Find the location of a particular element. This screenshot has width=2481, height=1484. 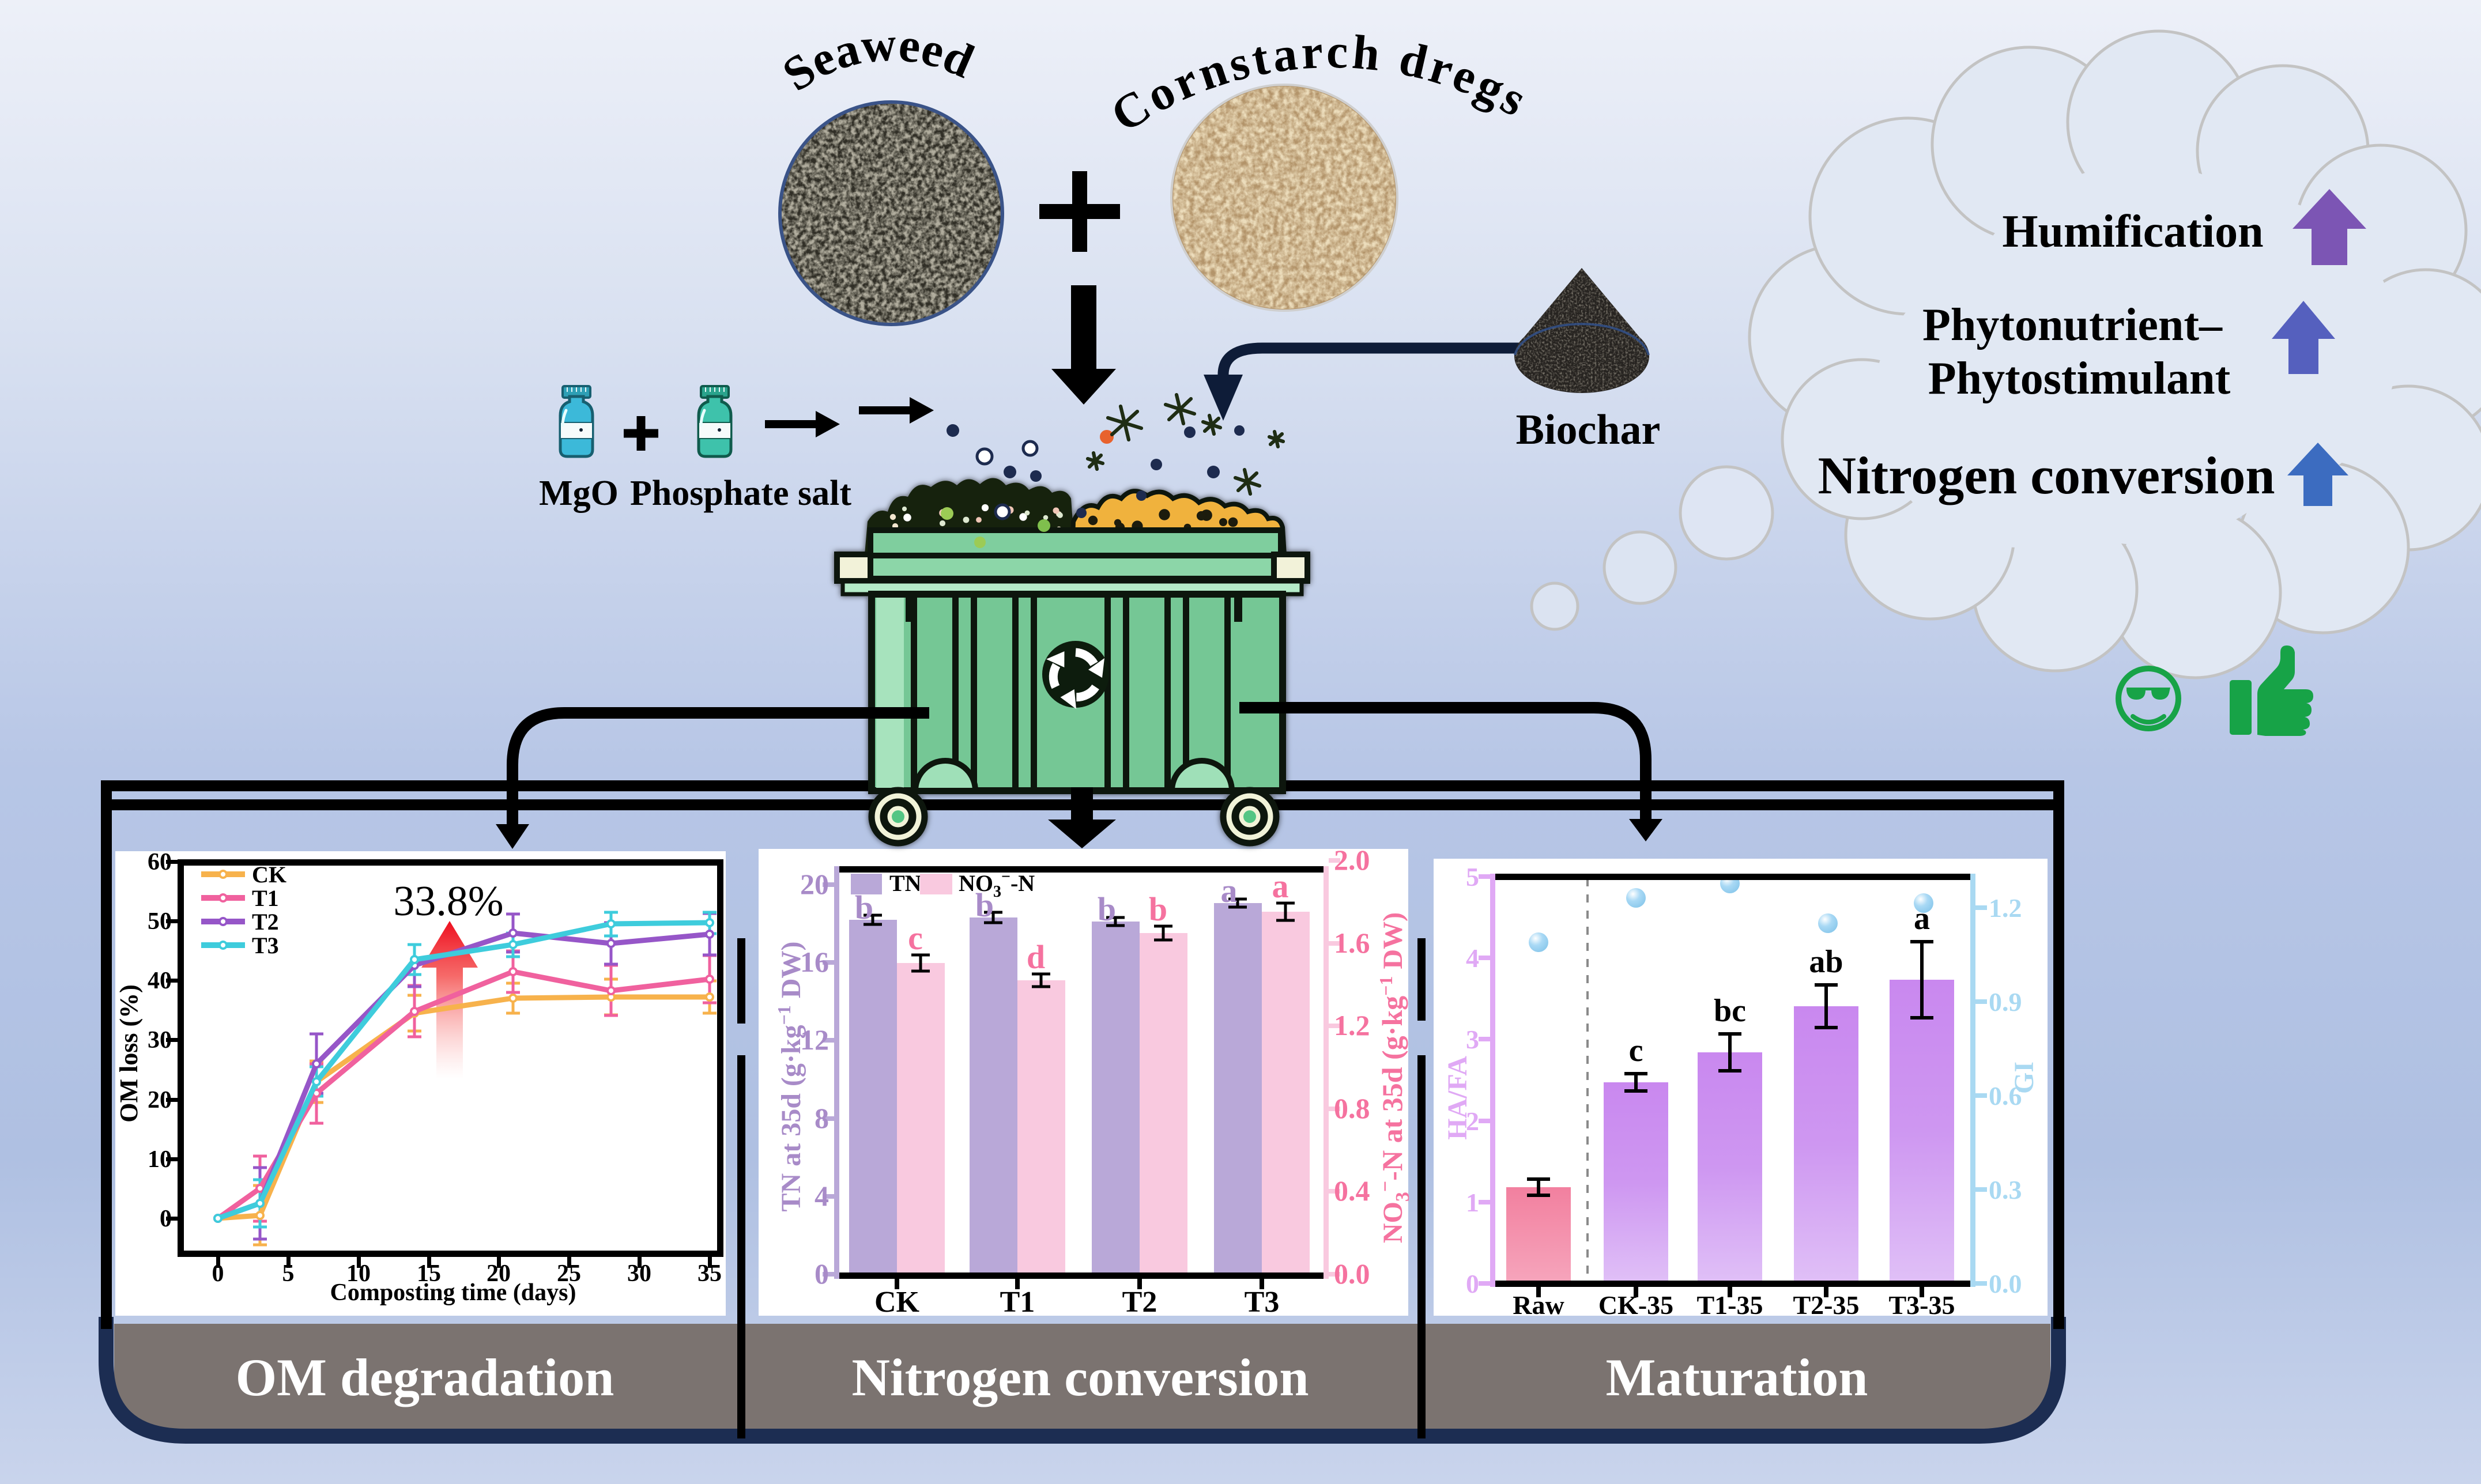

svg-text: NO3−-N at 35d (g·kg−1 DW) is located at coordinates (1394, 1077).